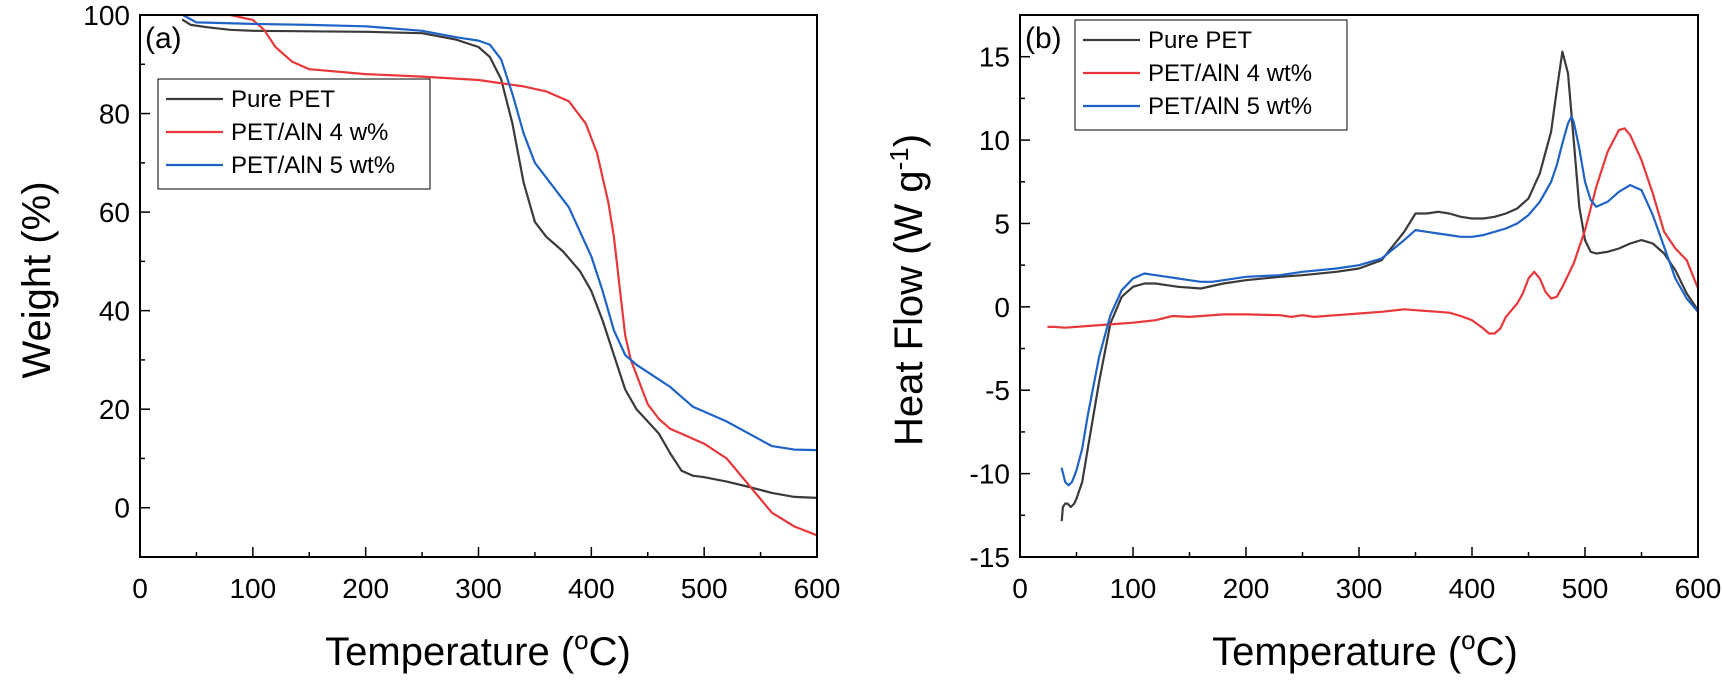 This screenshot has width=1723, height=681. I want to click on panel-a-x-tick-label: 200, so click(365, 588).